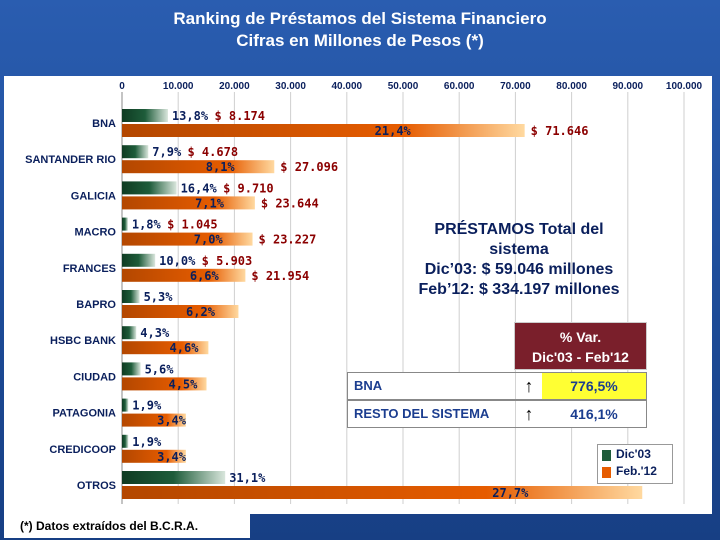  What do you see at coordinates (290, 86) in the screenshot?
I see `x-tick-label: 30.000` at bounding box center [290, 86].